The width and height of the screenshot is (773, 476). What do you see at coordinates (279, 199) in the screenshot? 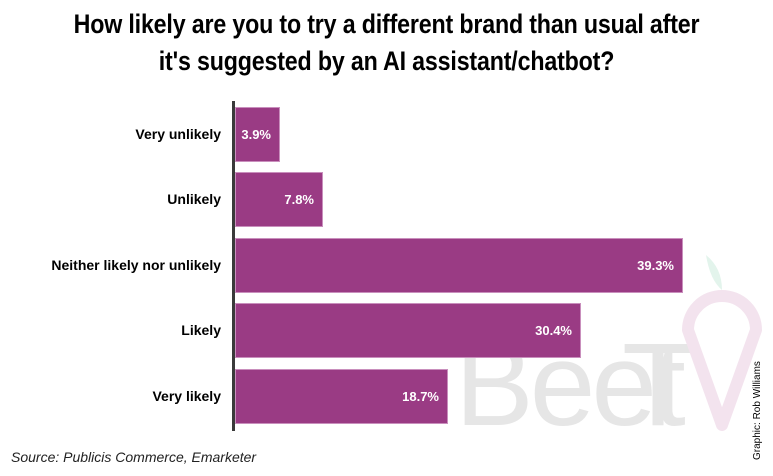
I see `bar-unlikely: 7.8%` at bounding box center [279, 199].